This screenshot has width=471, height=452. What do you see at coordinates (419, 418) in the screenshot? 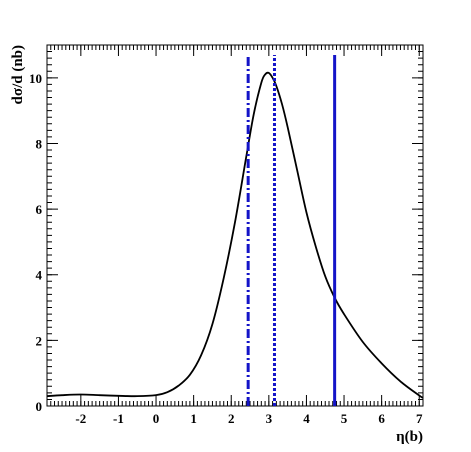
I see `x-tick-label: 7` at bounding box center [419, 418].